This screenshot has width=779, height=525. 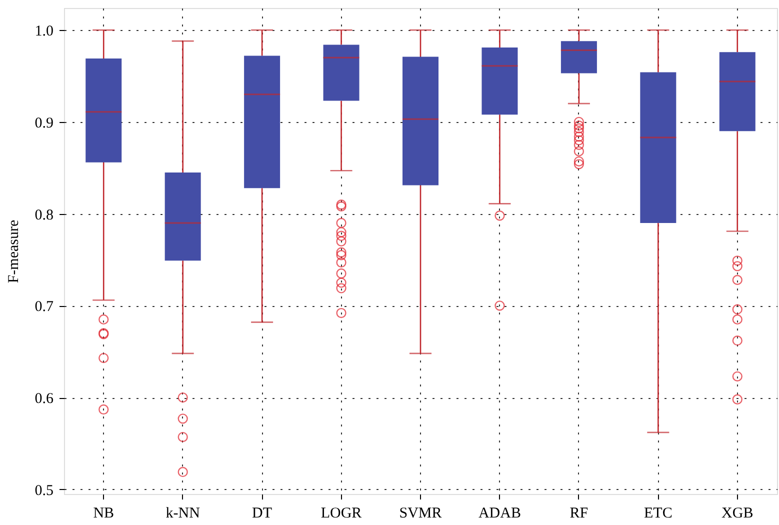 What do you see at coordinates (420, 514) in the screenshot?
I see `x-tick-label: SVMR` at bounding box center [420, 514].